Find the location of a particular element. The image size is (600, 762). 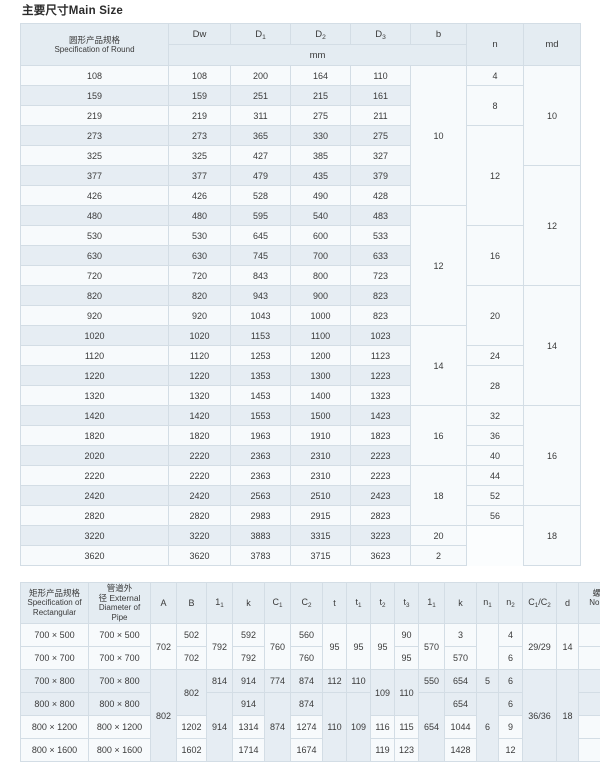

cell-C2: 874 is located at coordinates (307, 704).